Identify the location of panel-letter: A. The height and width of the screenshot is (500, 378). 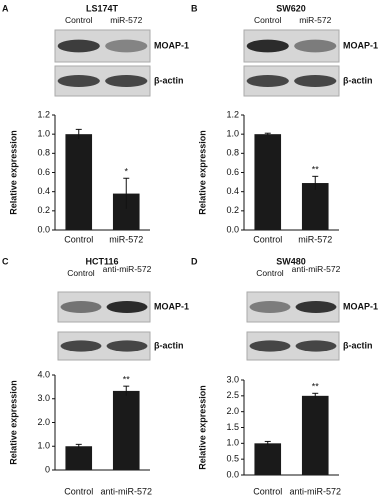
(5, 8).